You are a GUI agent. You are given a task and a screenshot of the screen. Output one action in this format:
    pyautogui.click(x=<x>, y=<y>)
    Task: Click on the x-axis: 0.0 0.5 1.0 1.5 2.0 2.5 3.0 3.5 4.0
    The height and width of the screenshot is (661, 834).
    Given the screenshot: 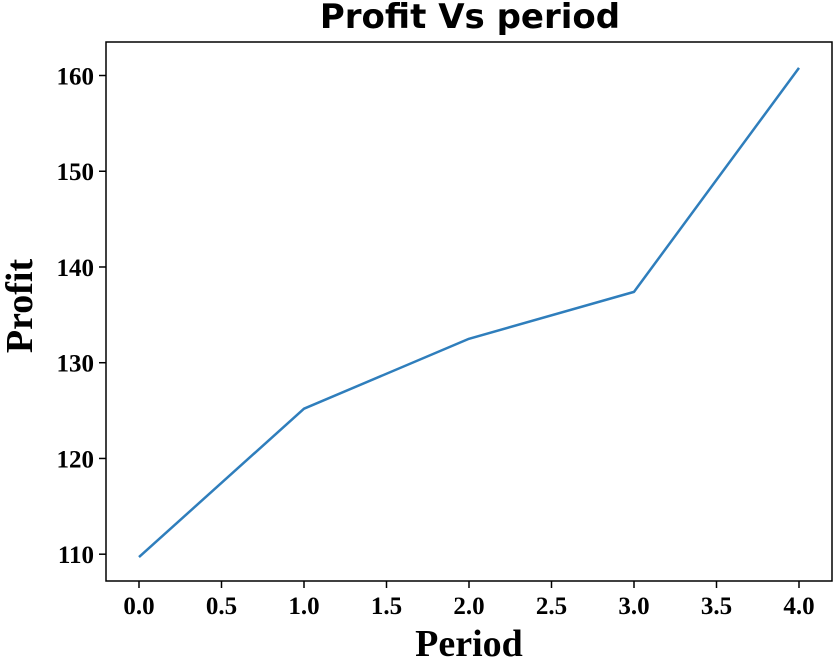 What is the action you would take?
    pyautogui.click(x=469, y=600)
    